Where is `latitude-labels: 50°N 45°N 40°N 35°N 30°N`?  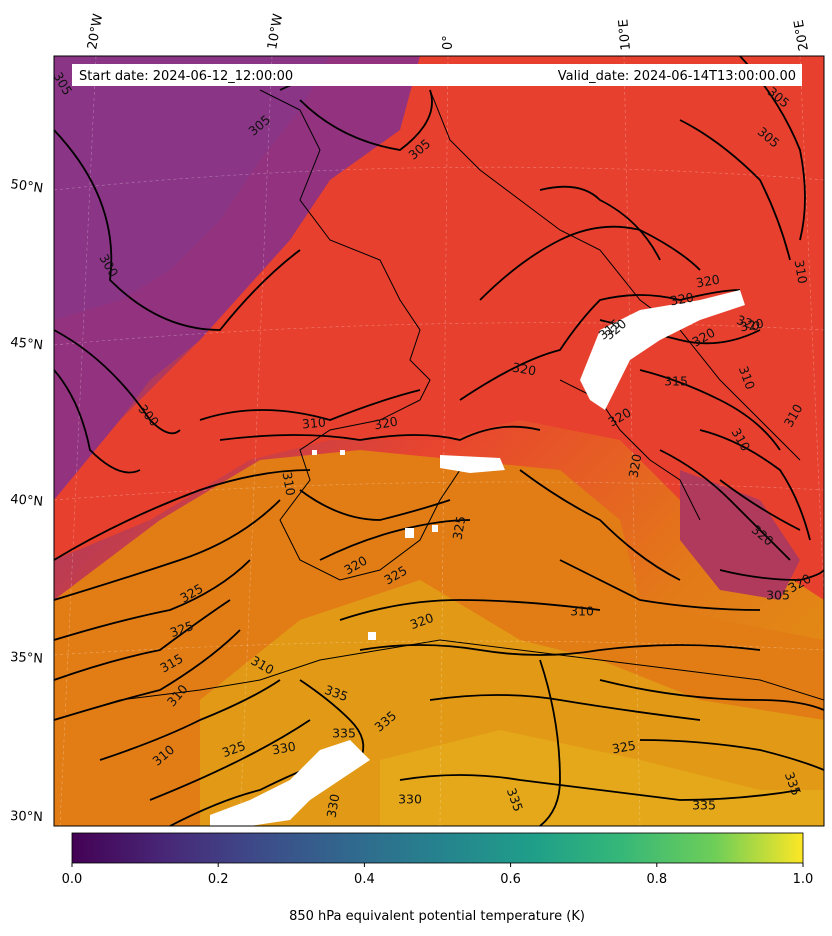
latitude-labels: 50°N 45°N 40°N 35°N 30°N is located at coordinates (26, 501).